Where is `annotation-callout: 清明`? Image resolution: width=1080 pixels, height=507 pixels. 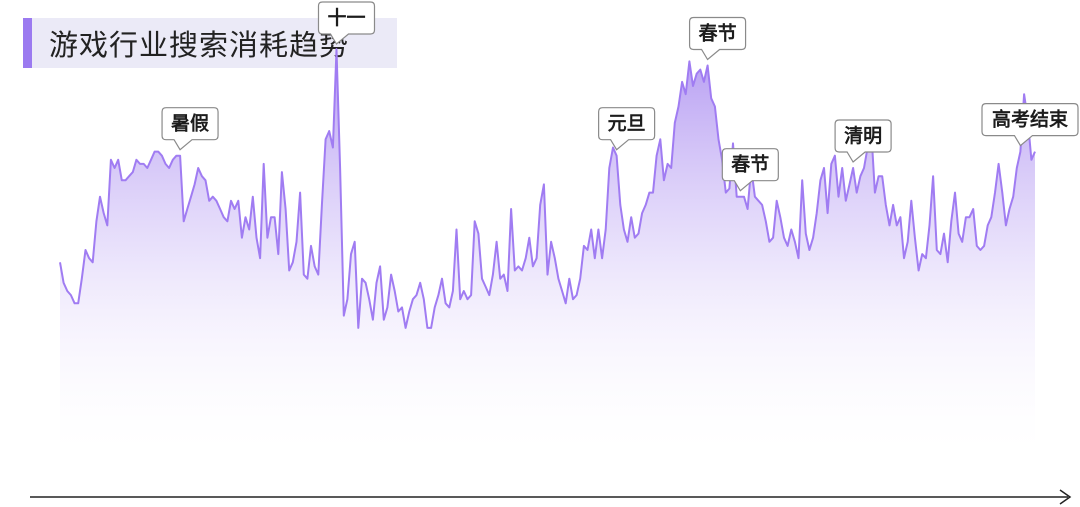
annotation-callout: 清明 is located at coordinates (863, 141).